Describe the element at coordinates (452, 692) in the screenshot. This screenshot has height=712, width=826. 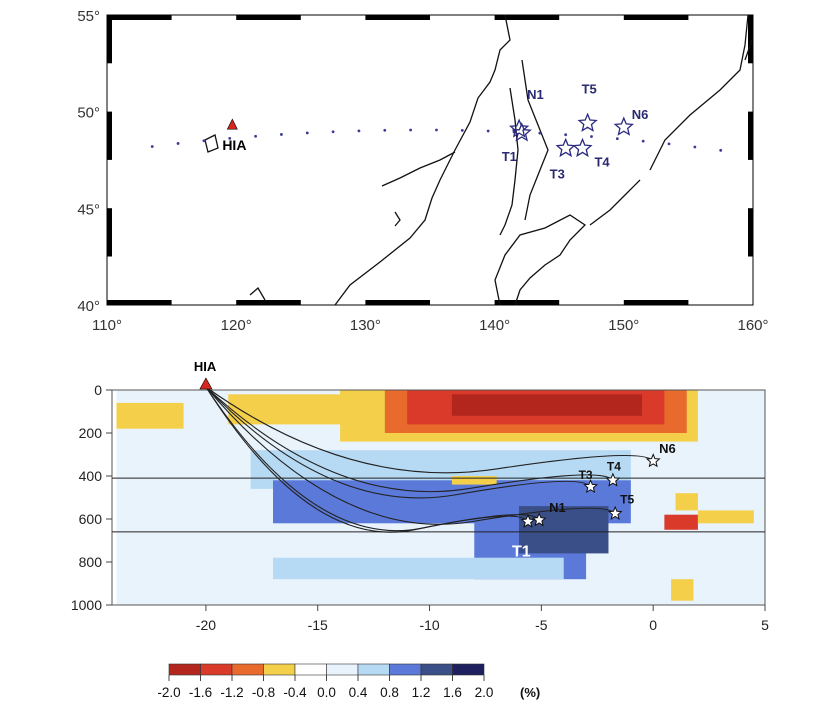
I see `colorbar-label: 1.6` at that location.